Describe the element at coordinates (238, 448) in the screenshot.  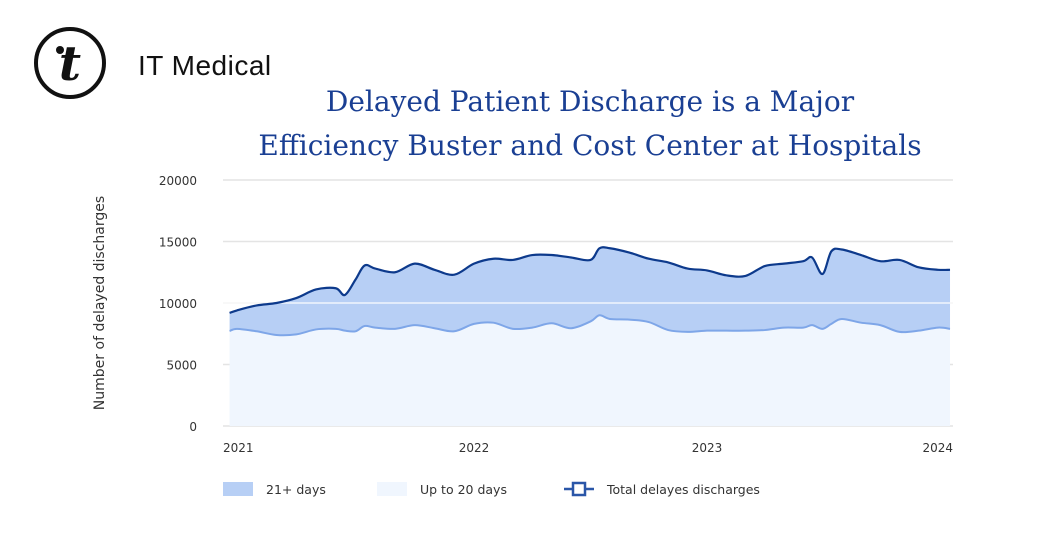
I see `x-tick-label: 2021` at that location.